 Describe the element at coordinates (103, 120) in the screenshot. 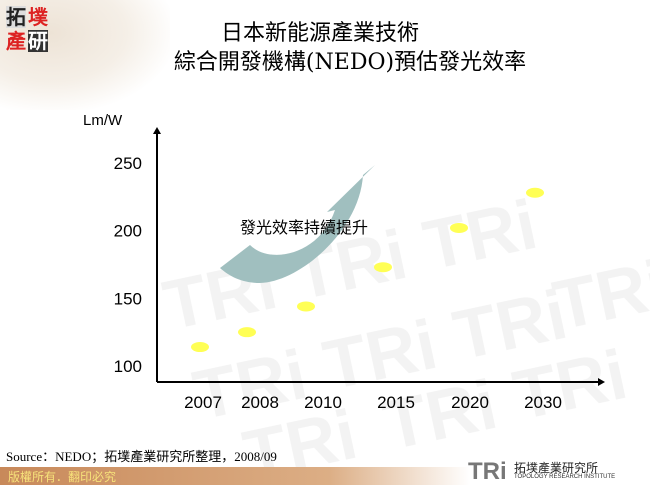

I see `y-axis-label: Lm/W` at that location.